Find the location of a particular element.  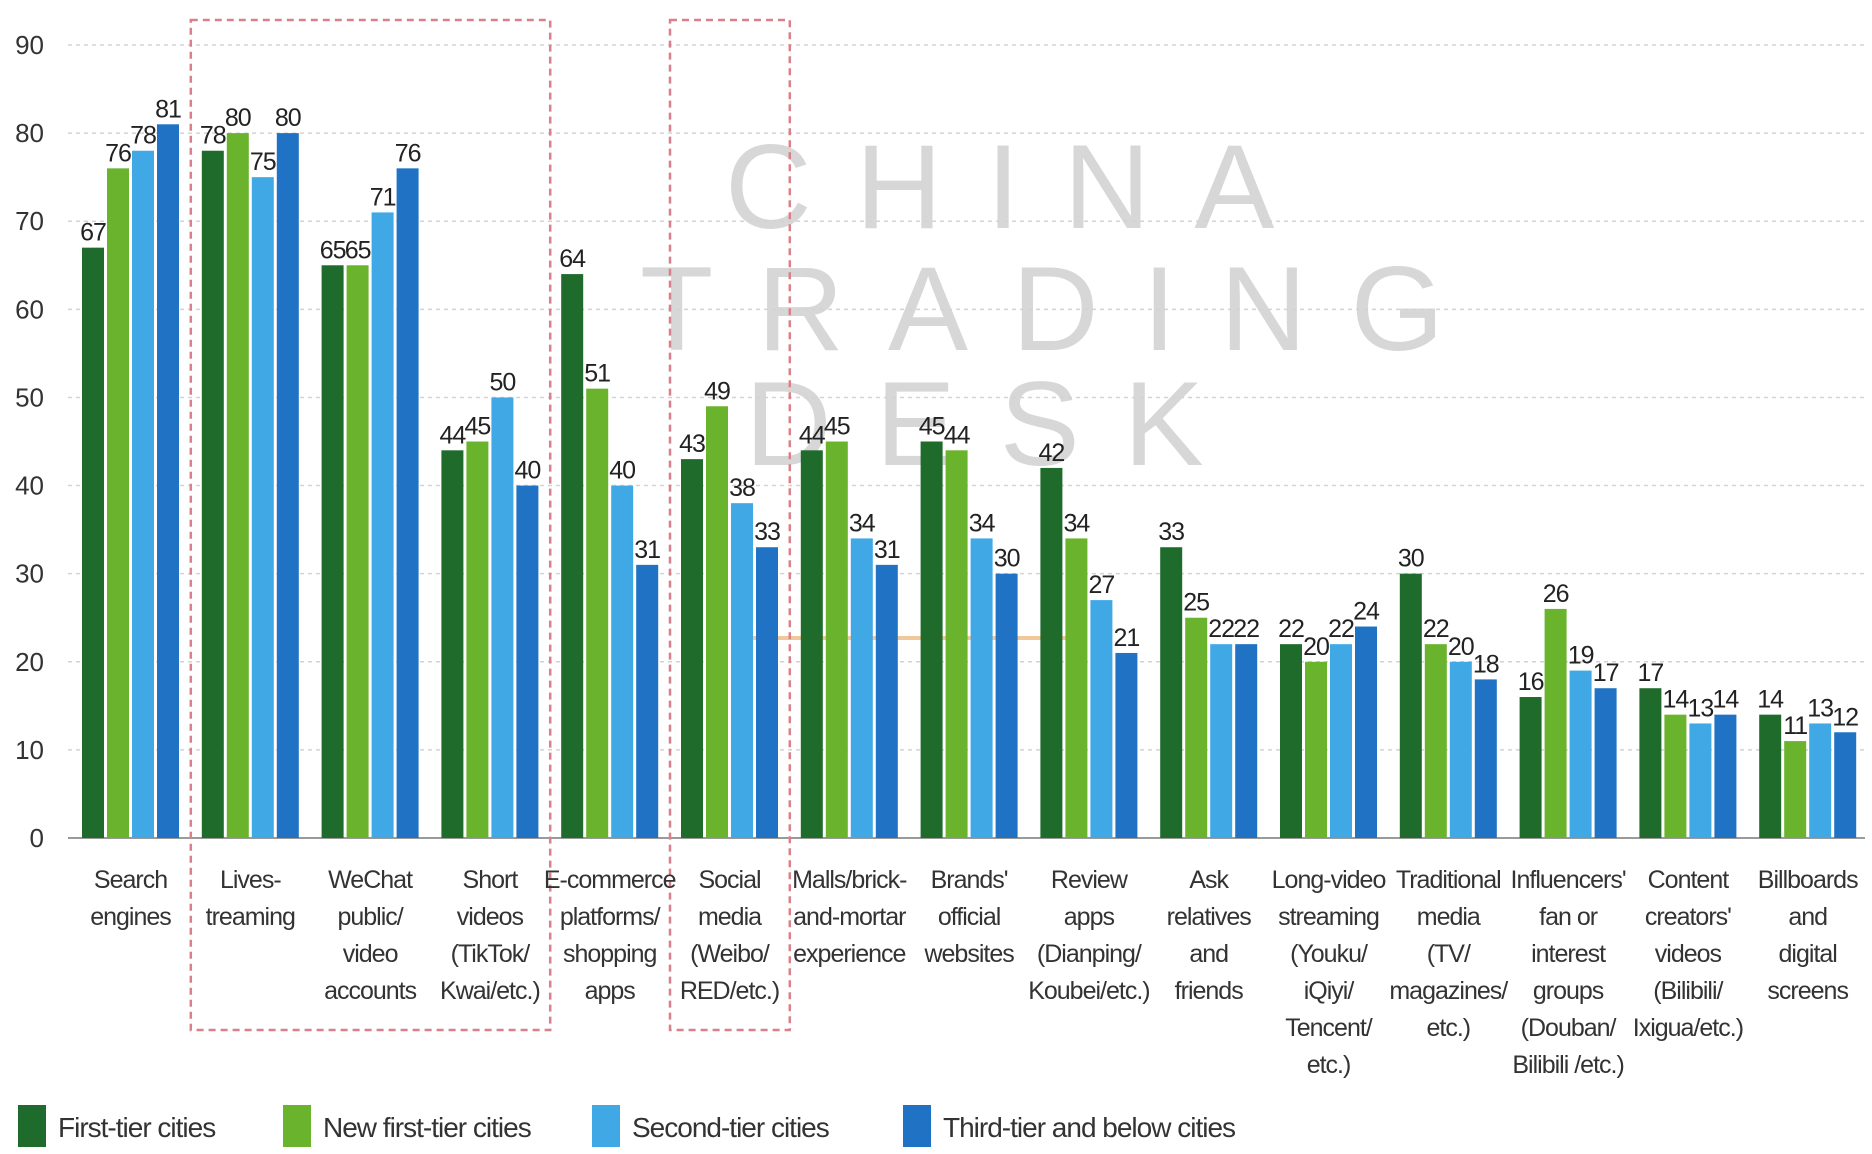

bar-value-label: 13 is located at coordinates (1700, 708).